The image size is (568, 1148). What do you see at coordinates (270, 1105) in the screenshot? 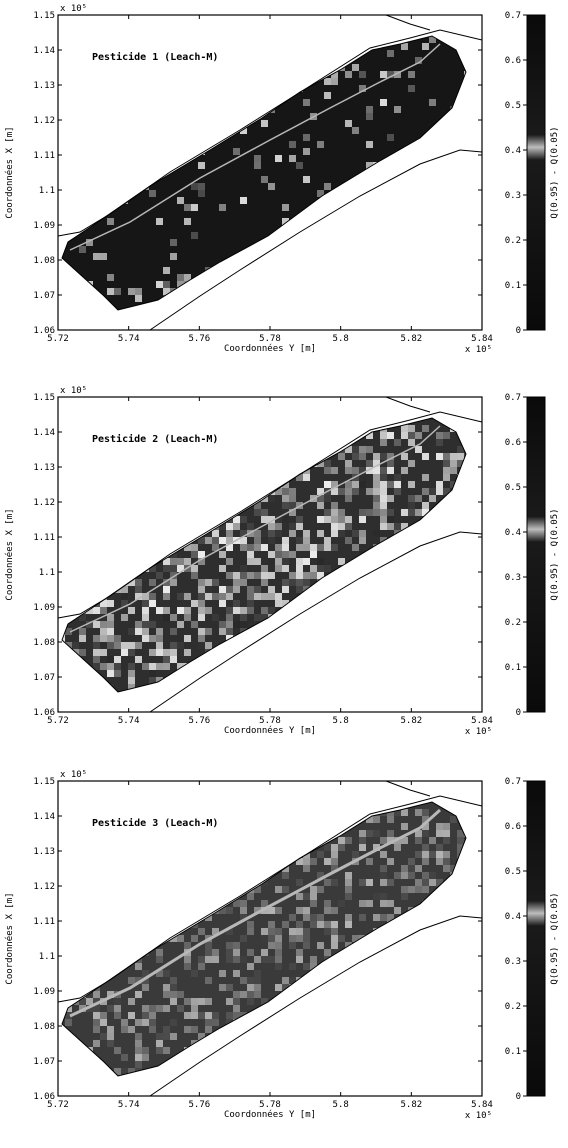
I see `x-tick-label: 5.78` at bounding box center [270, 1105].